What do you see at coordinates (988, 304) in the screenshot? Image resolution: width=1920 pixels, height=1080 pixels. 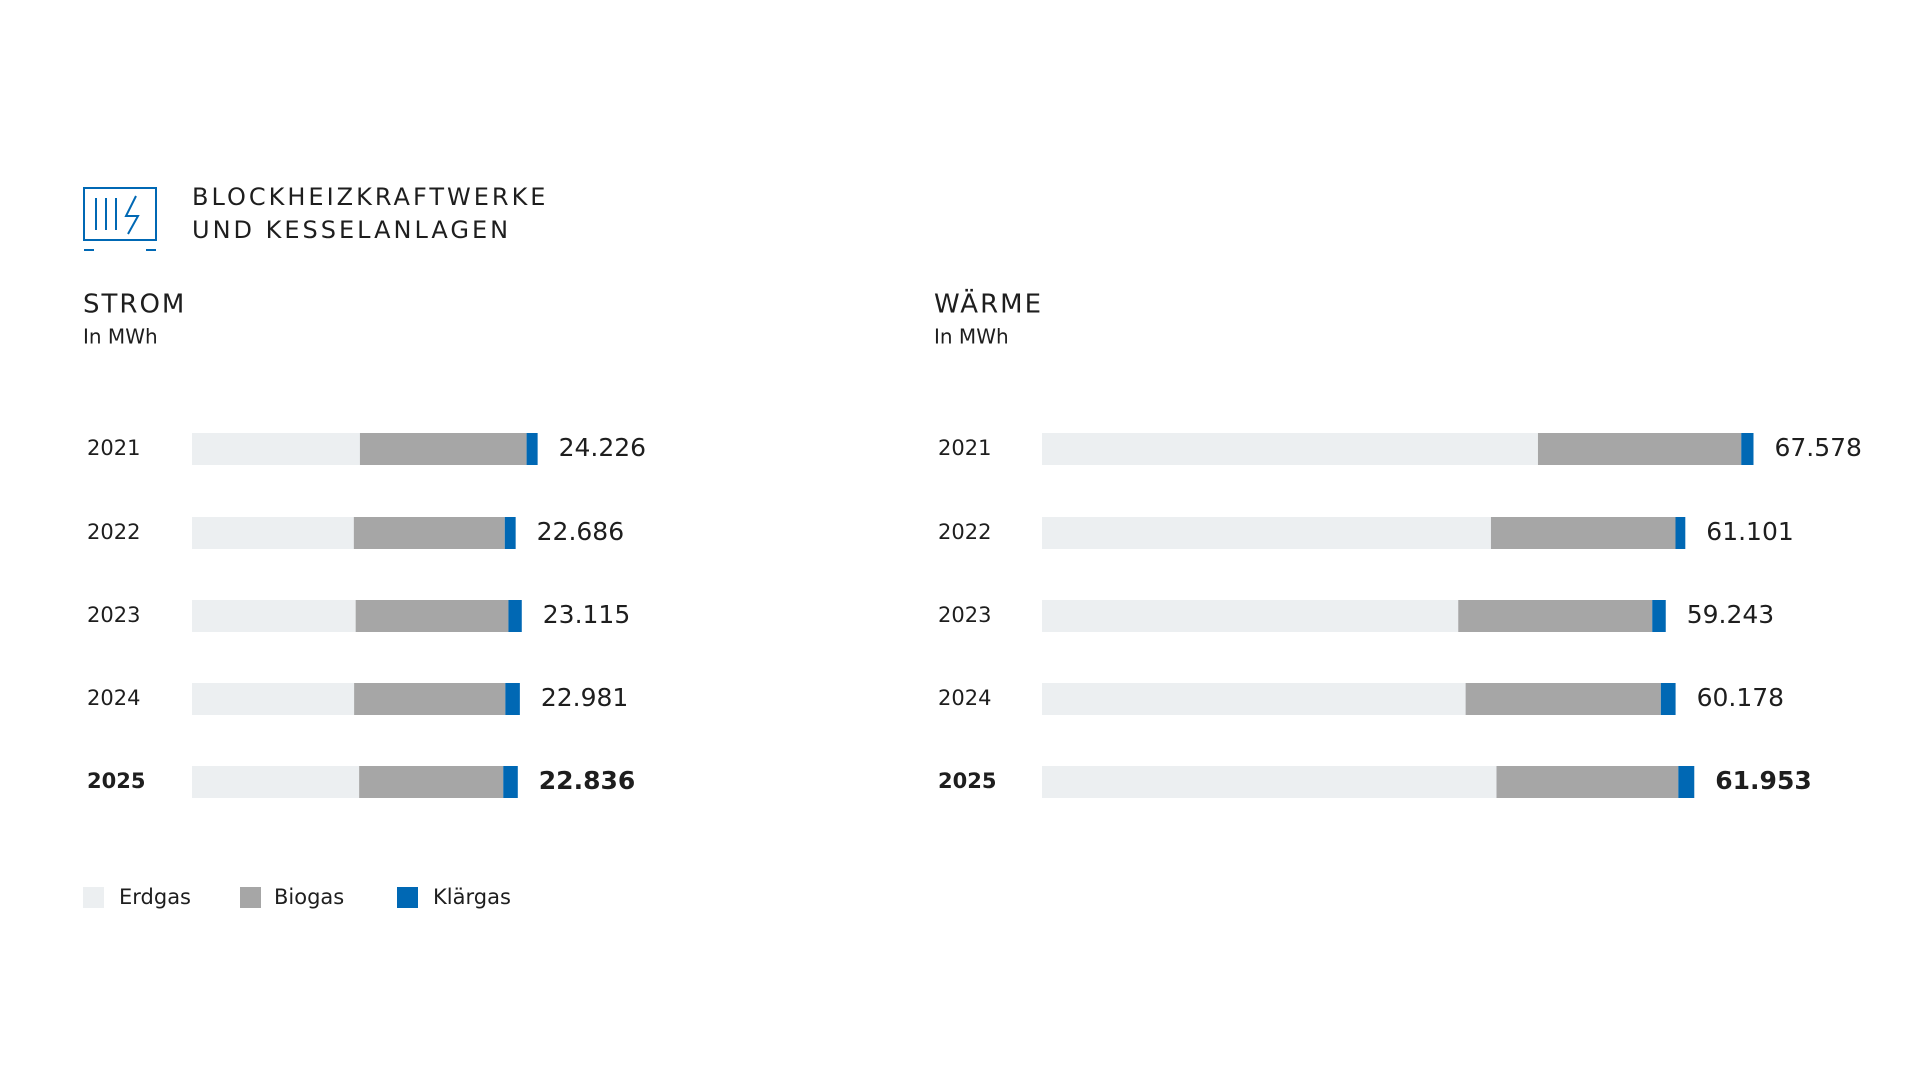 I see `chart-title: WÄRME` at bounding box center [988, 304].